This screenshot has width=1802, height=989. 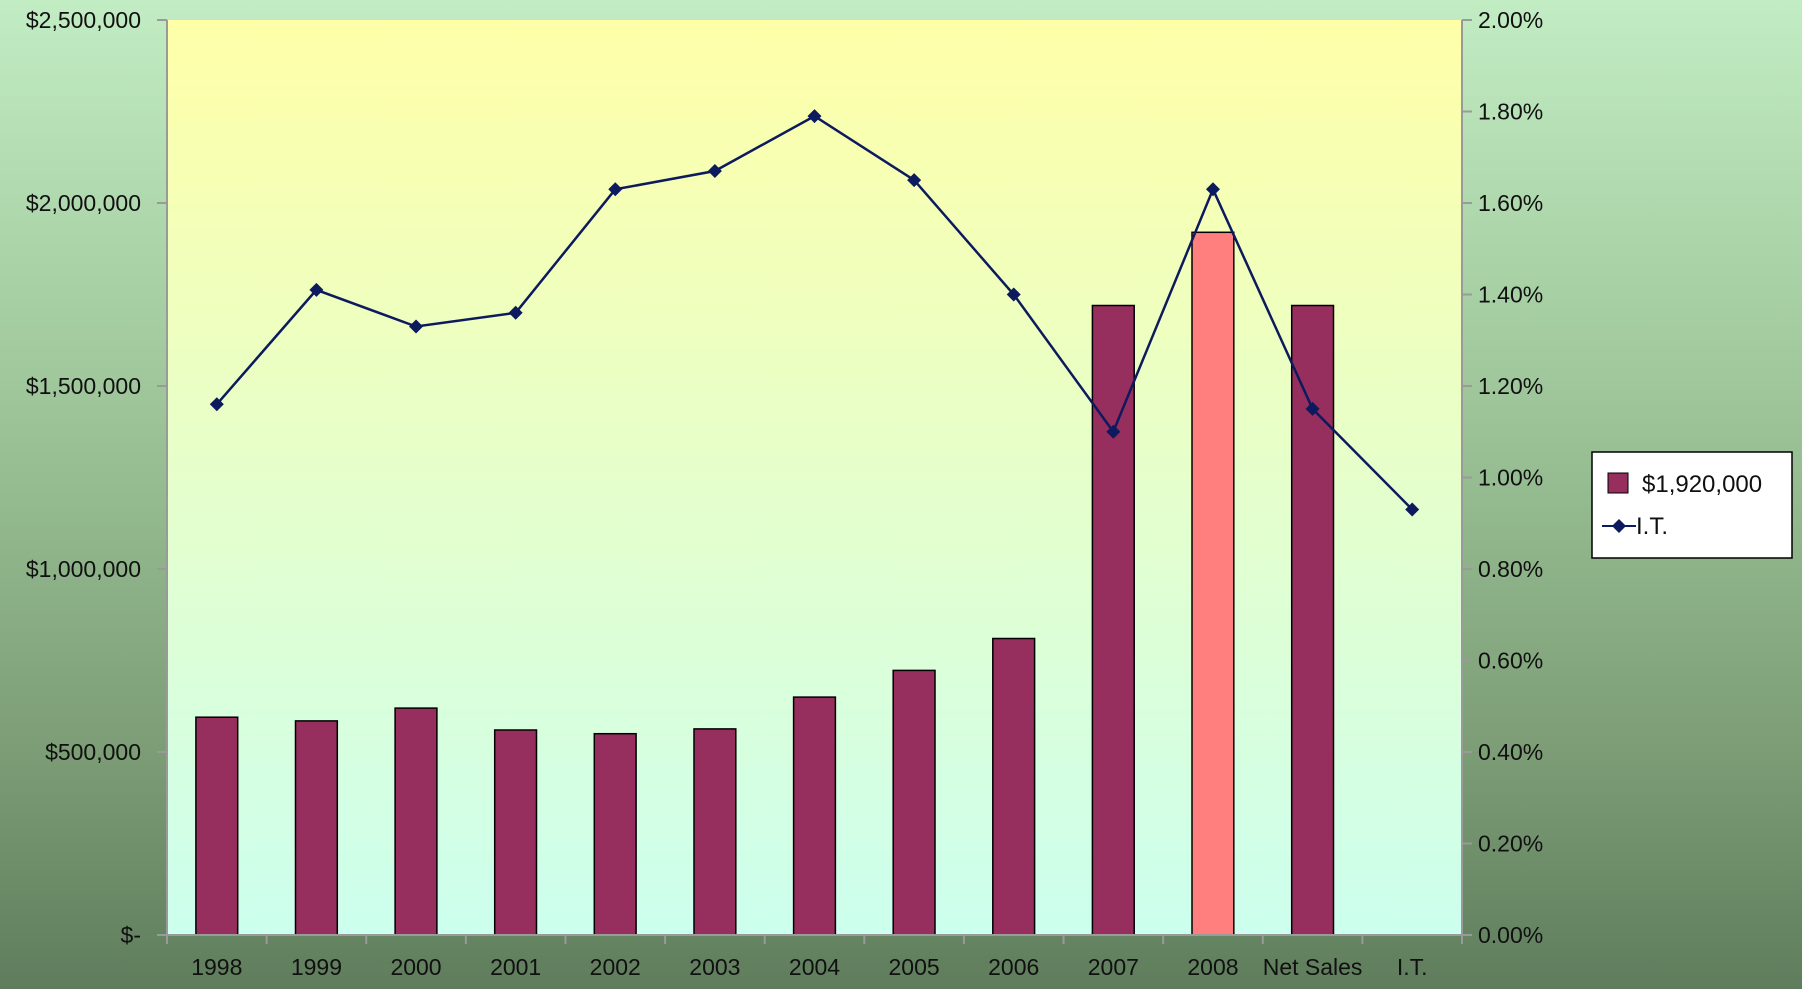 What do you see at coordinates (416, 821) in the screenshot?
I see `bar-2000` at bounding box center [416, 821].